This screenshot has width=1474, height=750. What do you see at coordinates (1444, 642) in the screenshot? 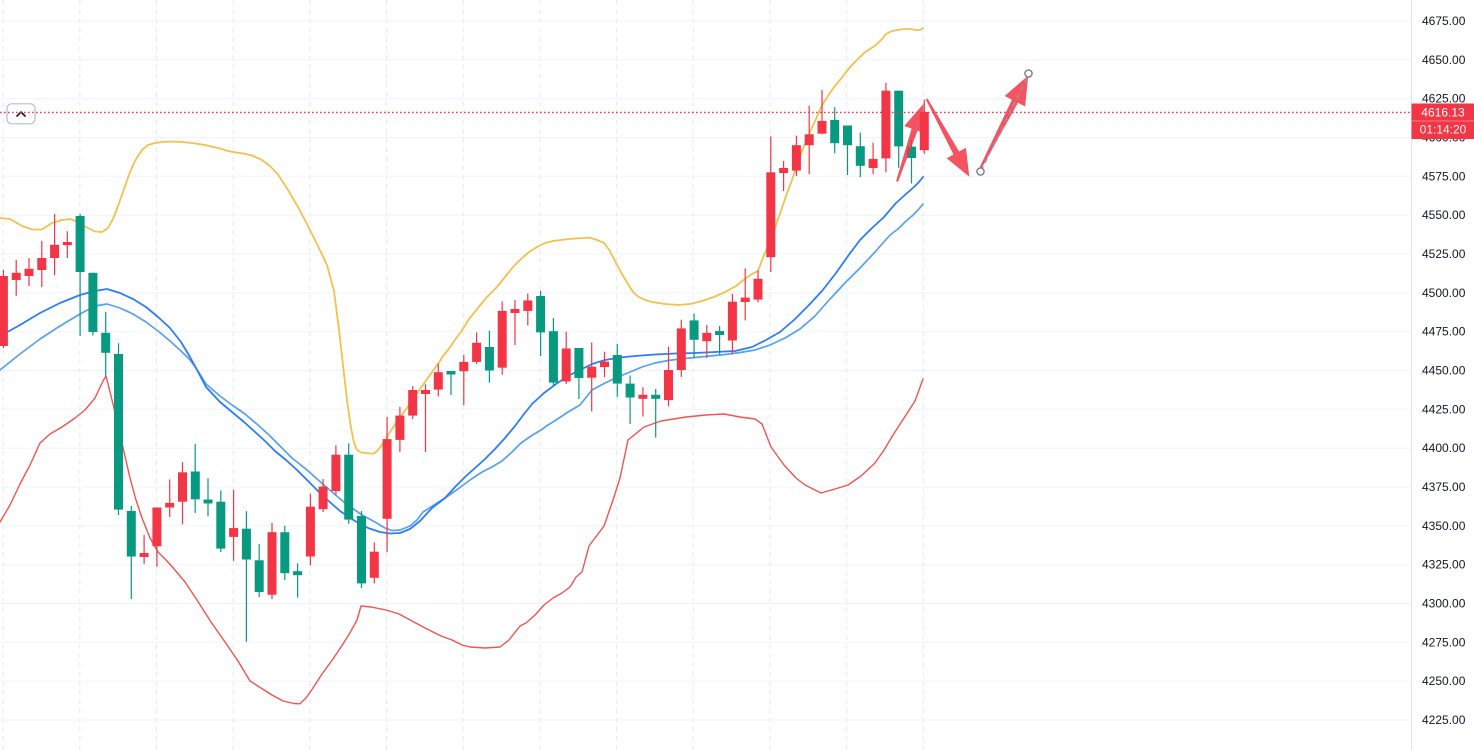
I see `svg-text: 4275.00` at bounding box center [1444, 642].